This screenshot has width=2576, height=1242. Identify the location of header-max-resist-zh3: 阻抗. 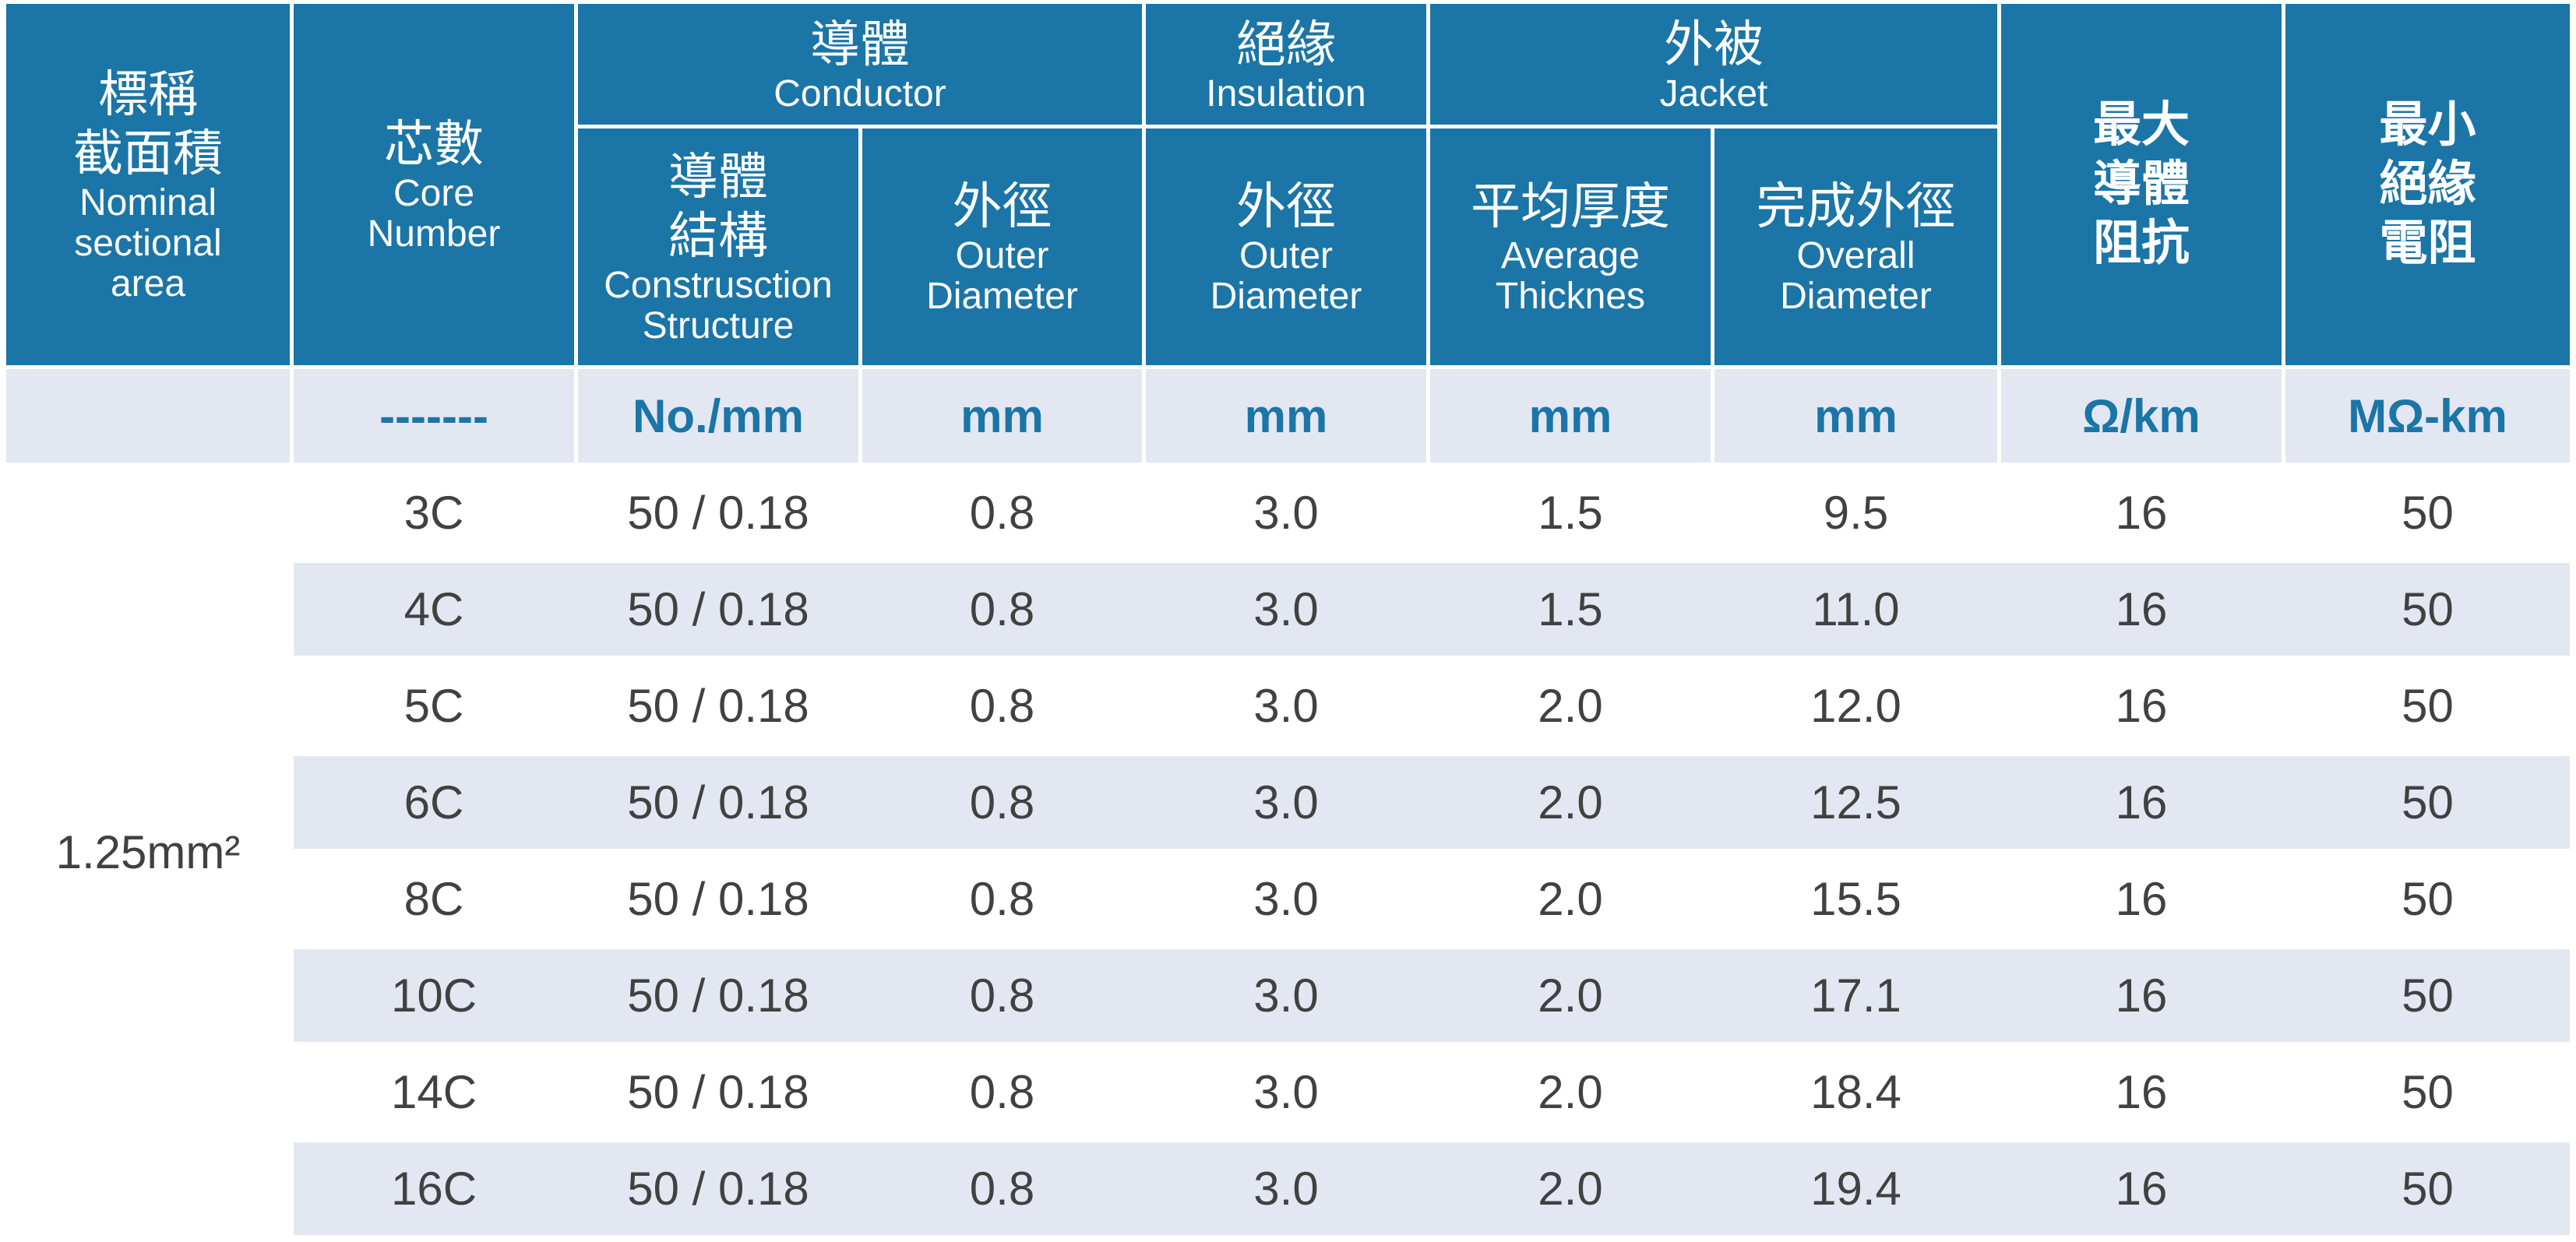
(2141, 243).